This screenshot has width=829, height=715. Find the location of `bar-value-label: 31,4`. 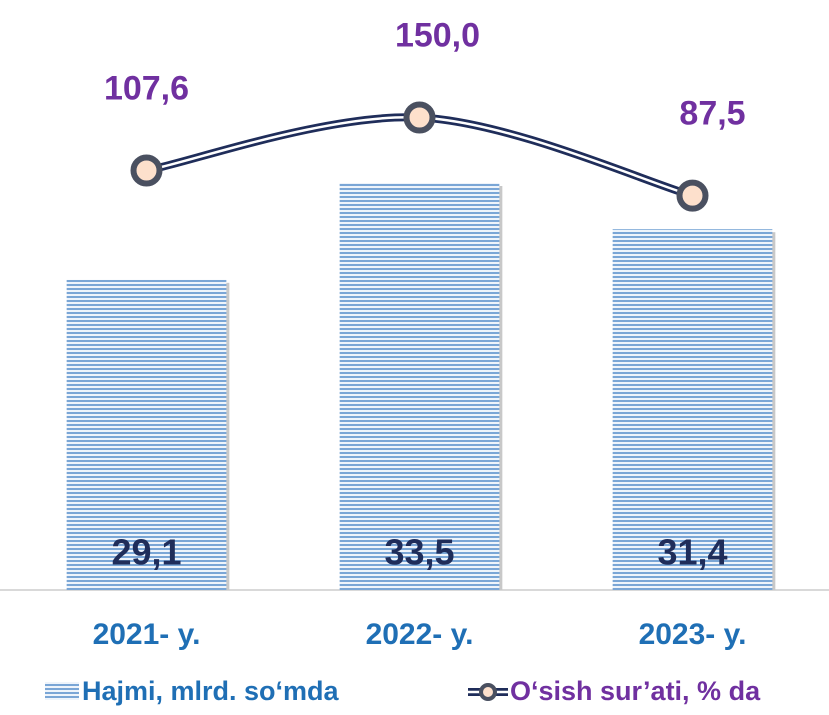

bar-value-label: 31,4 is located at coordinates (692, 552).